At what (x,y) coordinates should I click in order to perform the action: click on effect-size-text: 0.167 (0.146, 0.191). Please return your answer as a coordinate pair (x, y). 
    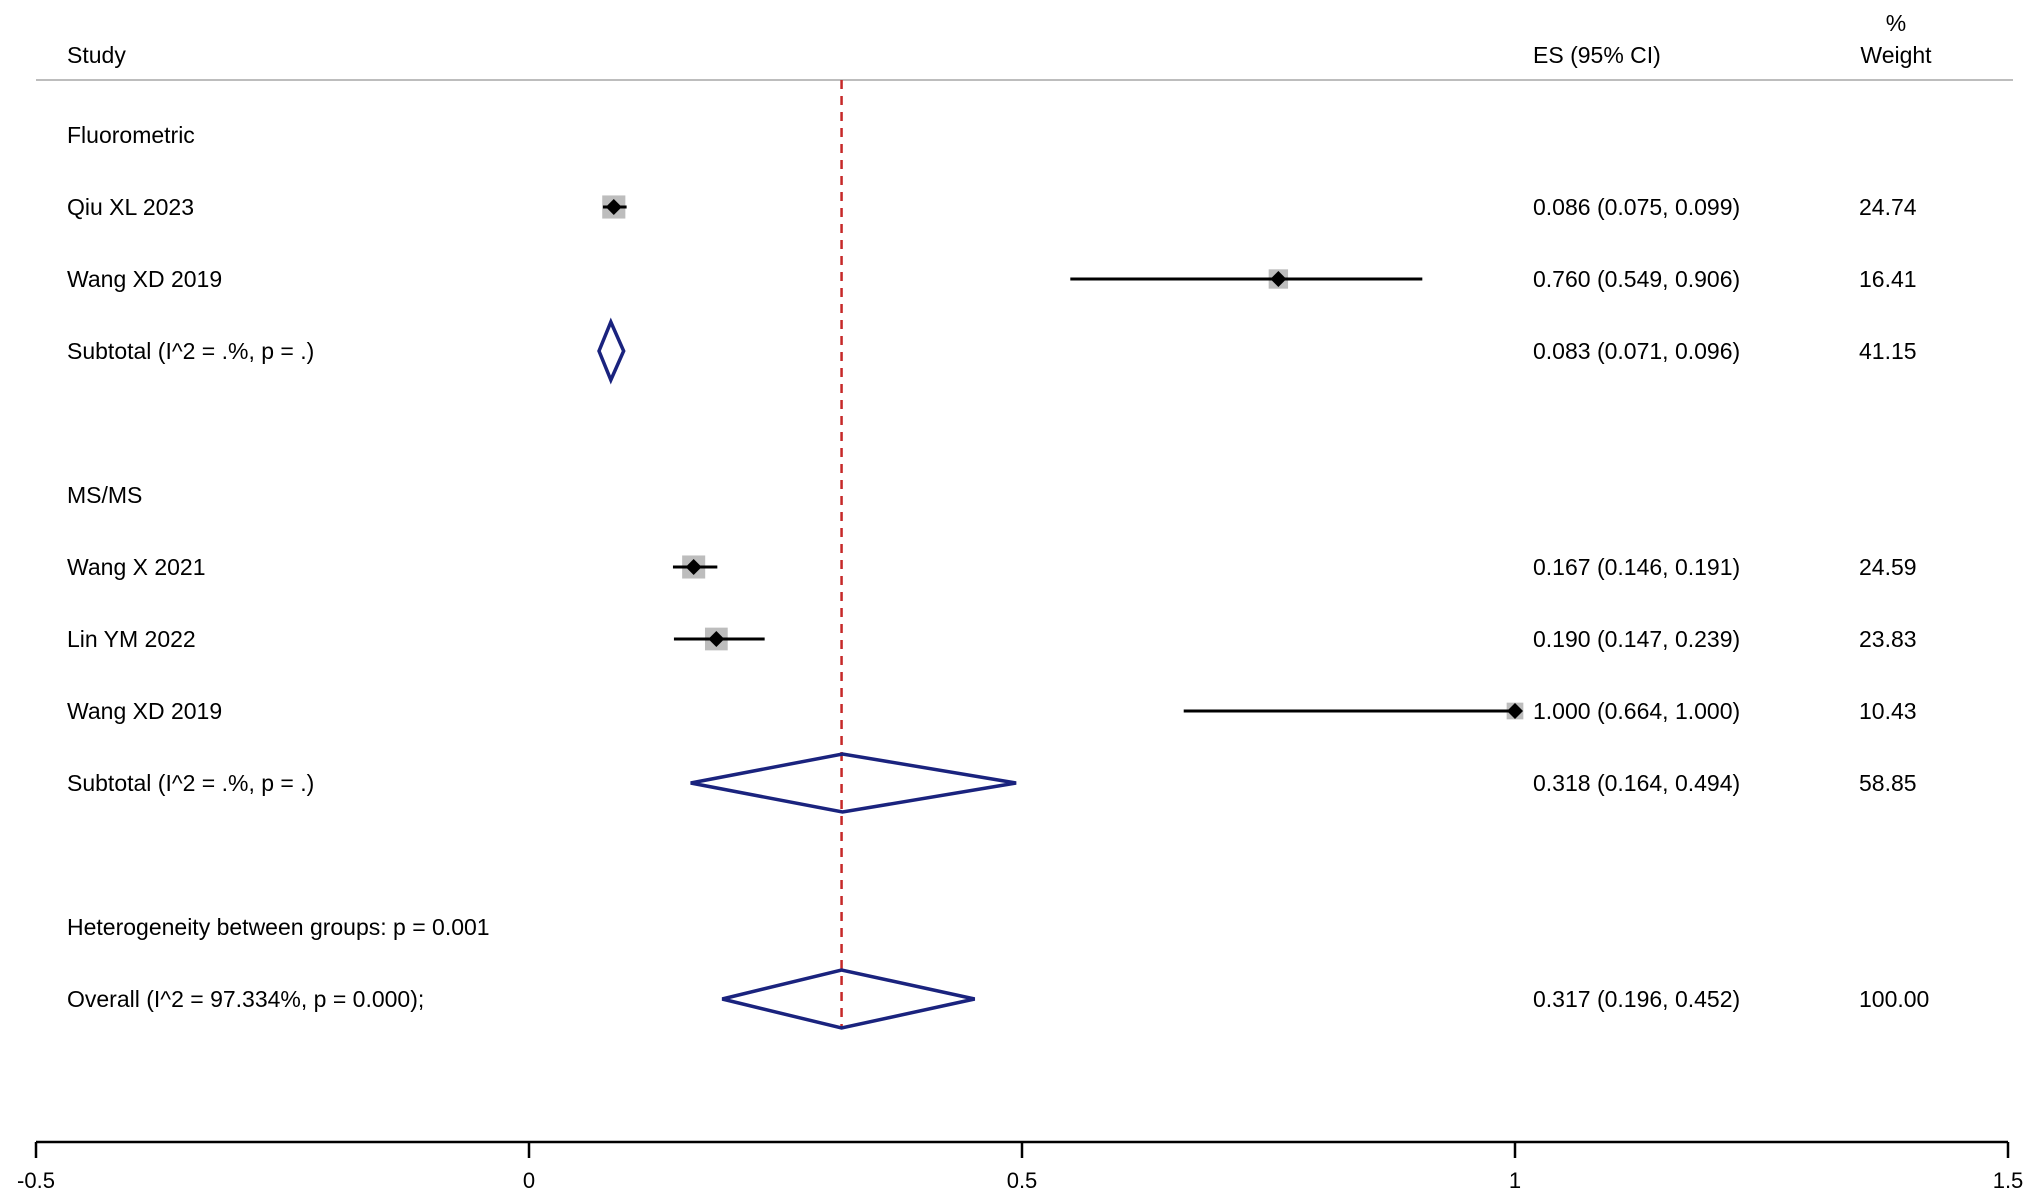
    Looking at the image, I should click on (1636, 567).